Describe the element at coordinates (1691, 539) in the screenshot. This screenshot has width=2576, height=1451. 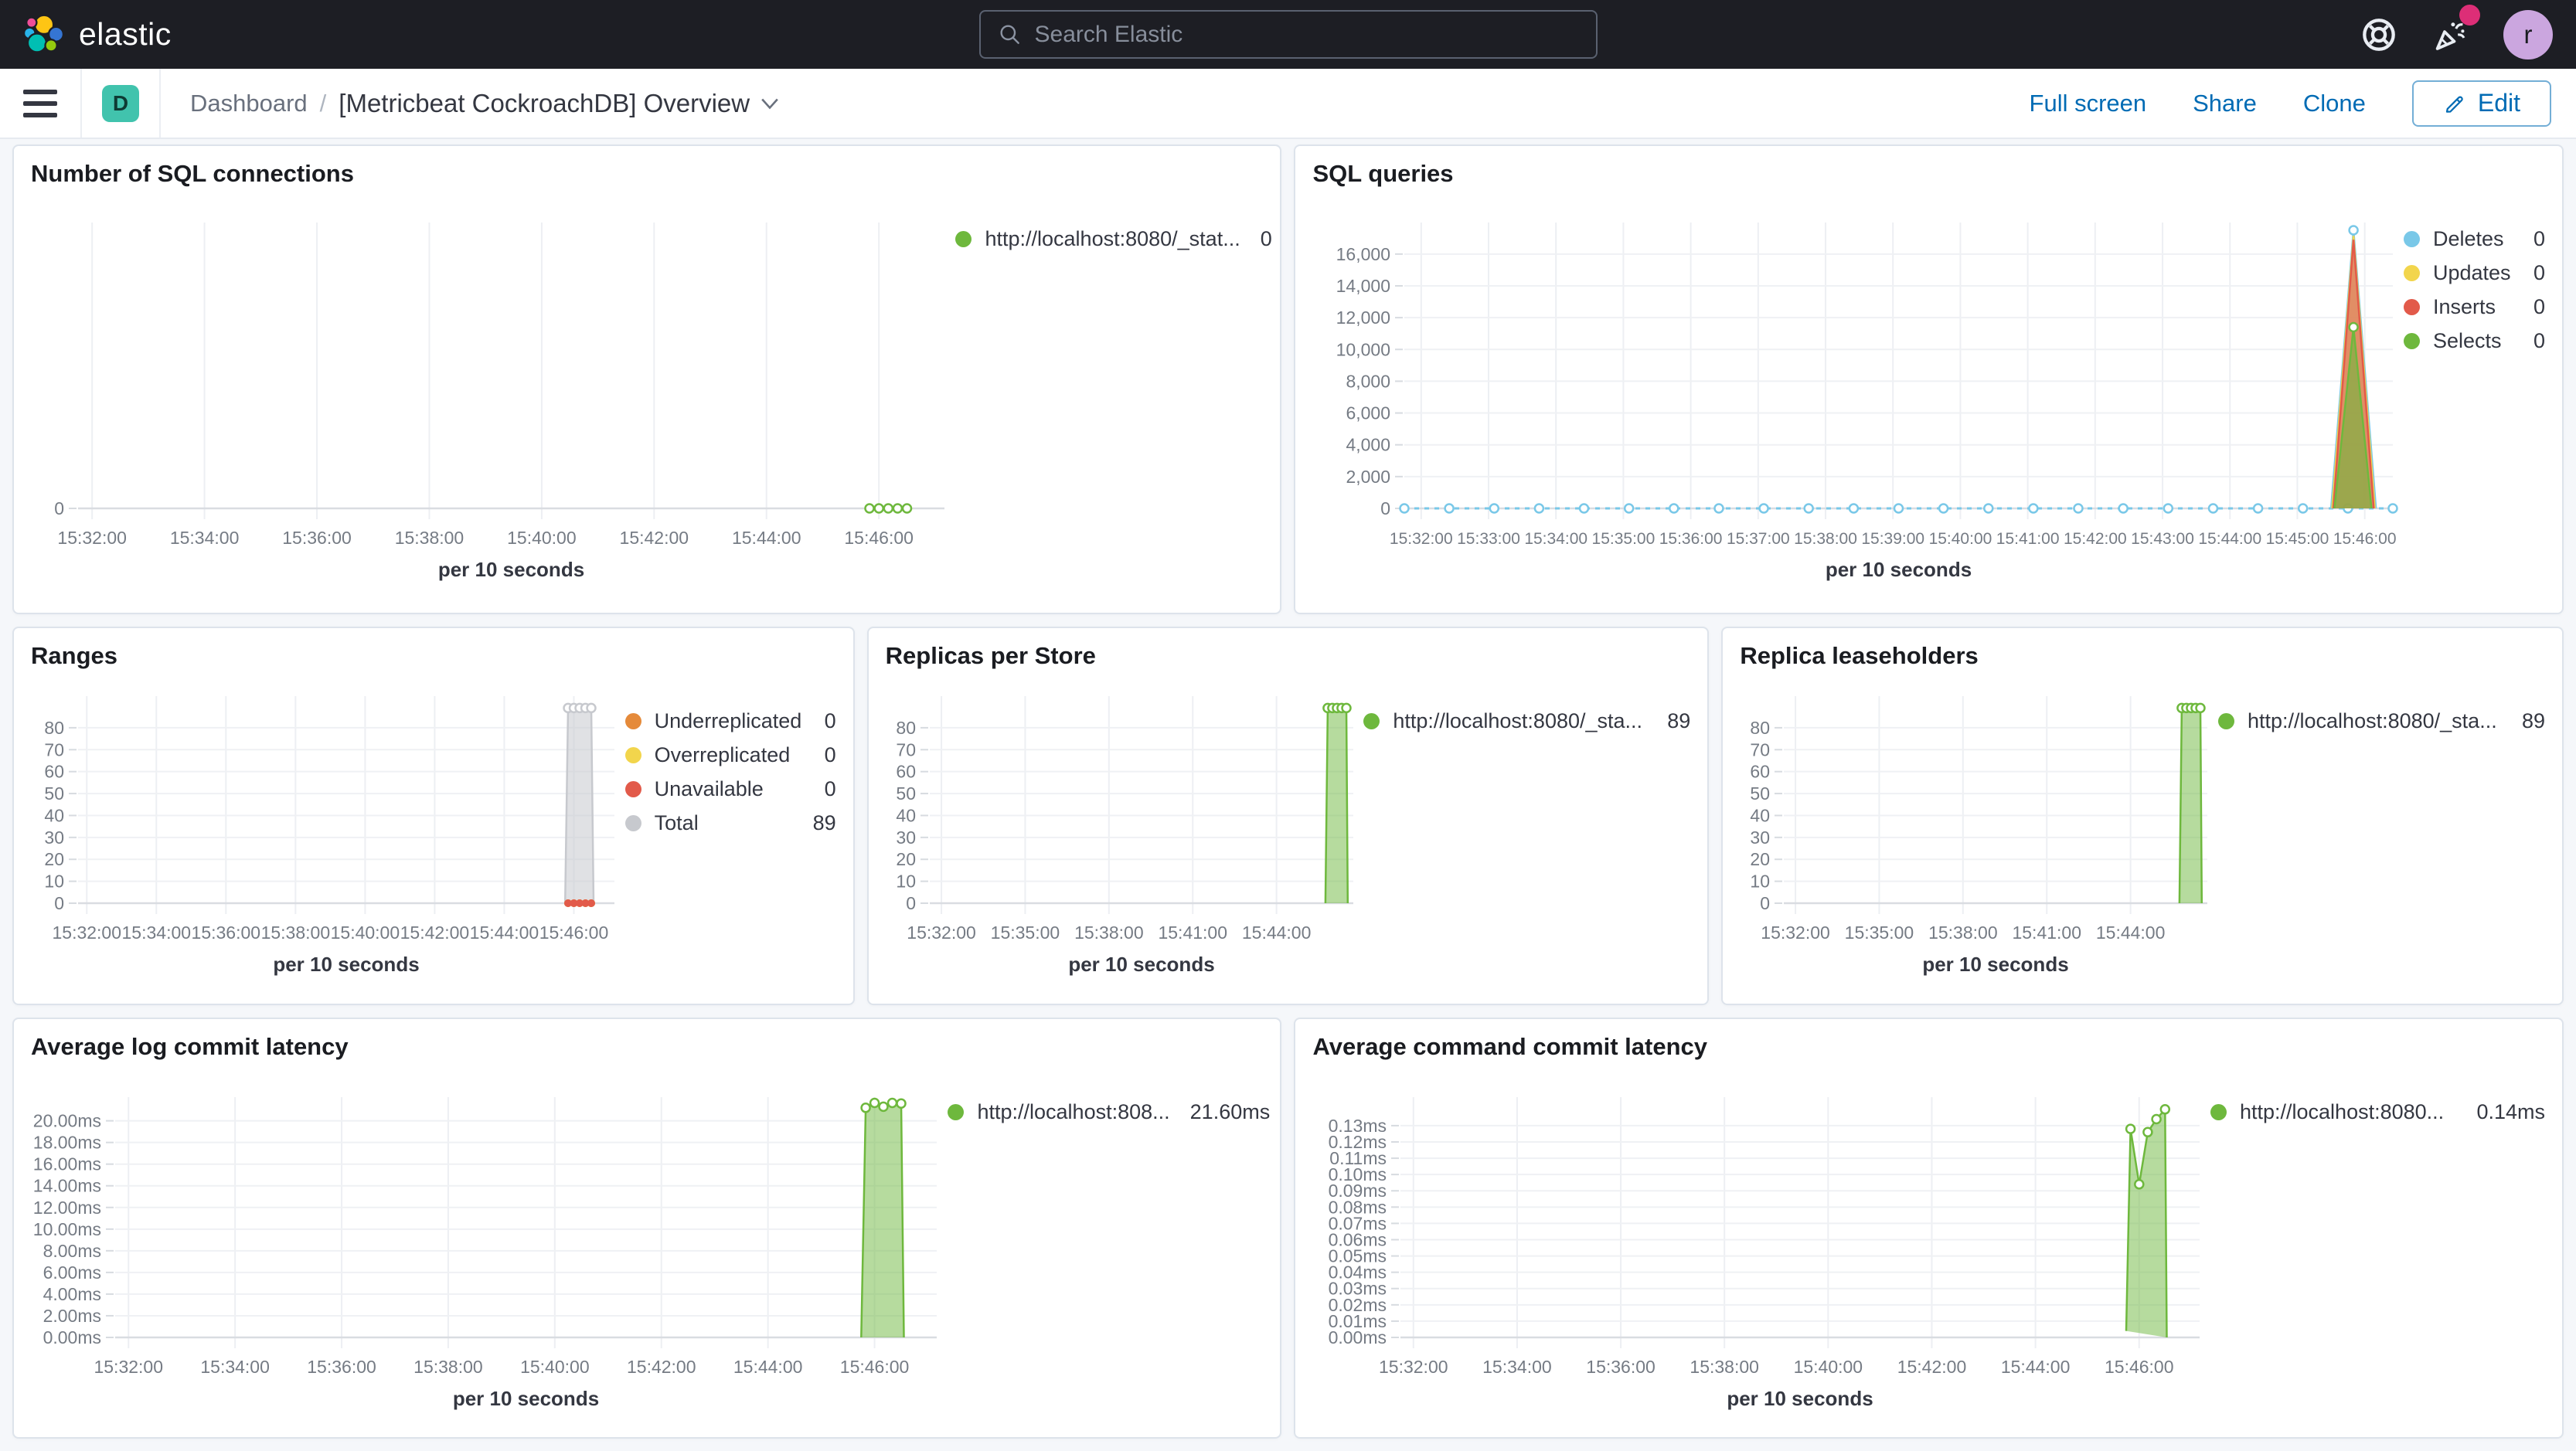
I see `svg-text: 15:36:00` at that location.